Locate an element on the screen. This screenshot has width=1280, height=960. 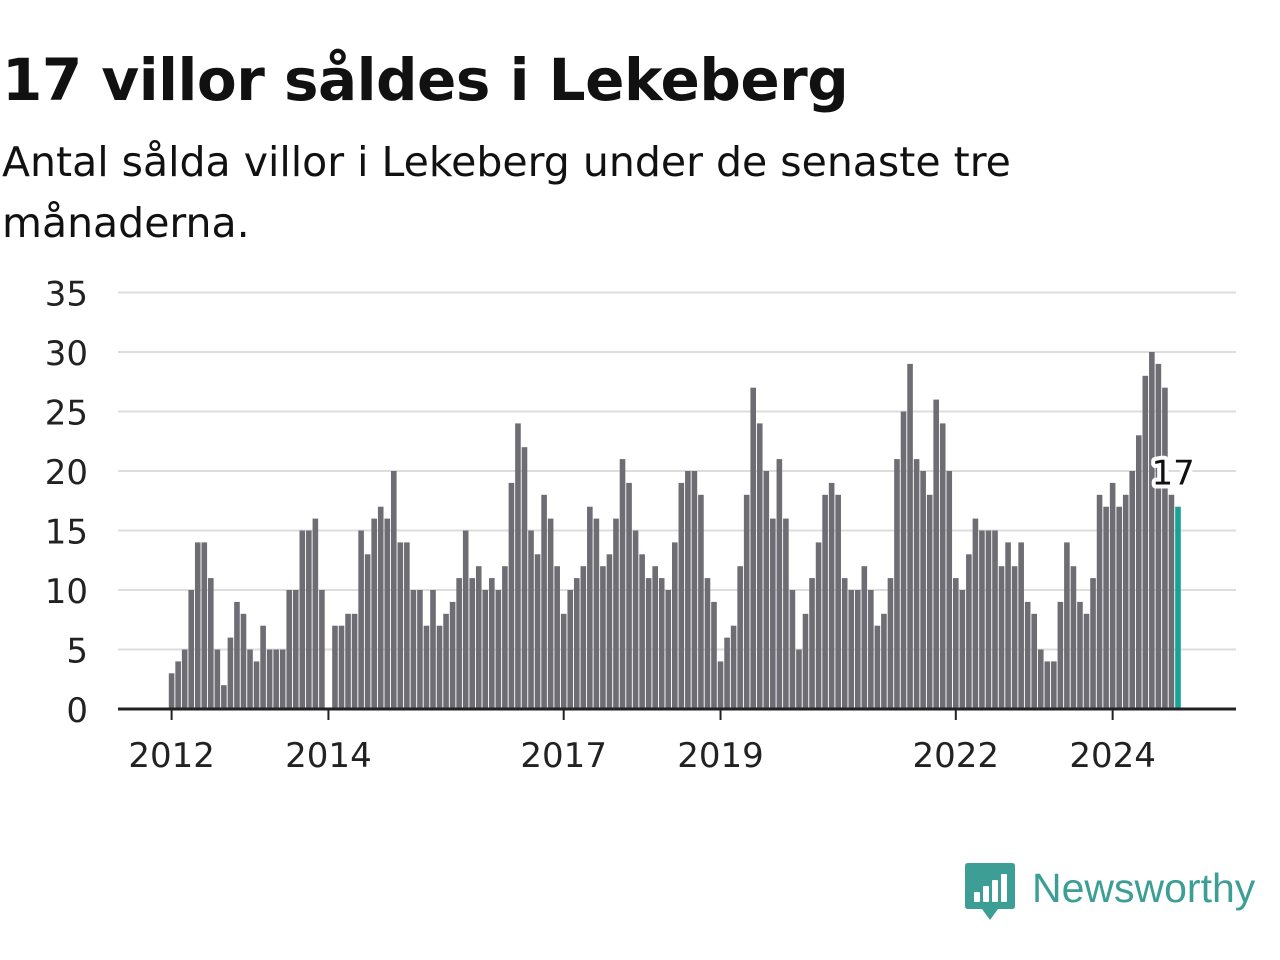
x-tick-label: 2024 is located at coordinates (1112, 756).